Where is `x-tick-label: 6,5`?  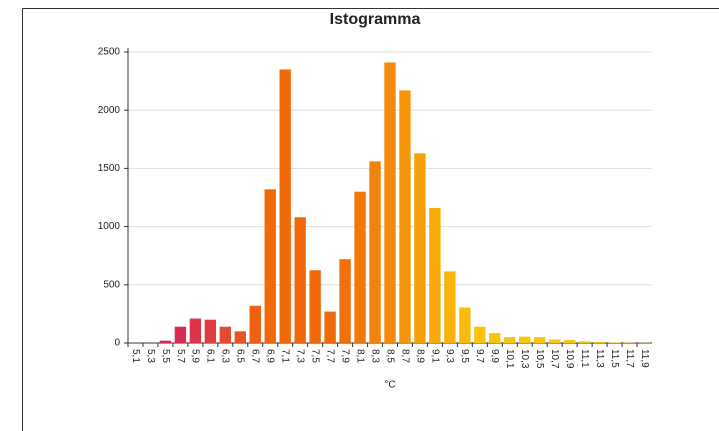
x-tick-label: 6,5 is located at coordinates (240, 356).